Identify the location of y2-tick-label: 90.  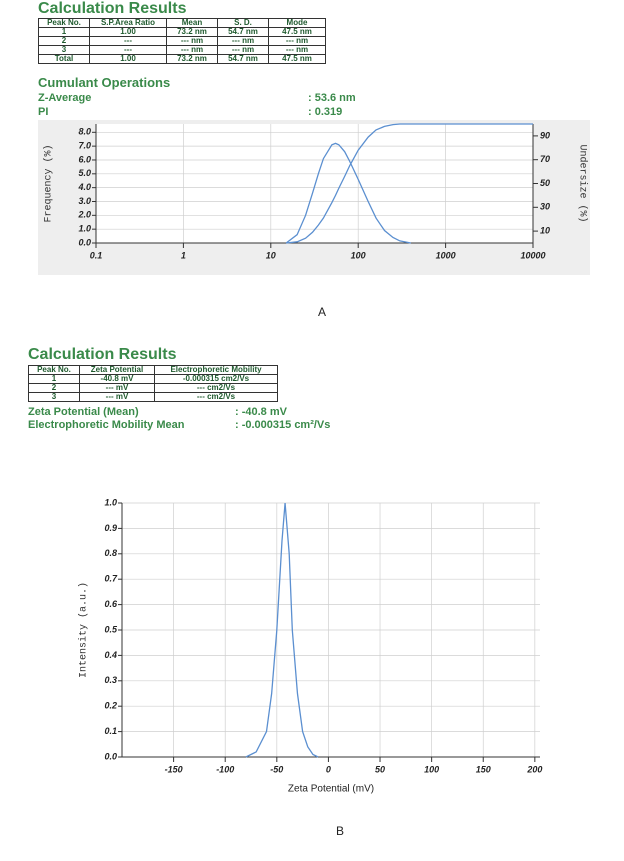
(545, 135).